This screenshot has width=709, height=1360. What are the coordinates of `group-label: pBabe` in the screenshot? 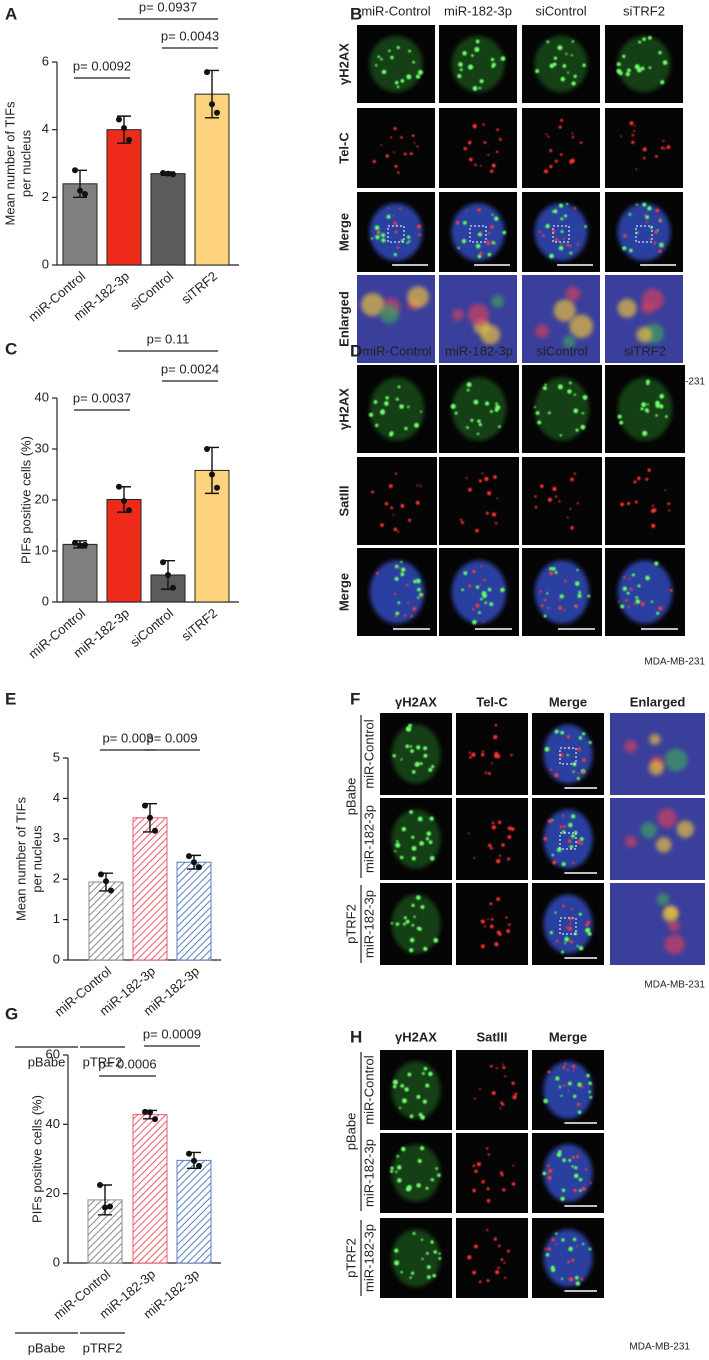 It's located at (47, 1347).